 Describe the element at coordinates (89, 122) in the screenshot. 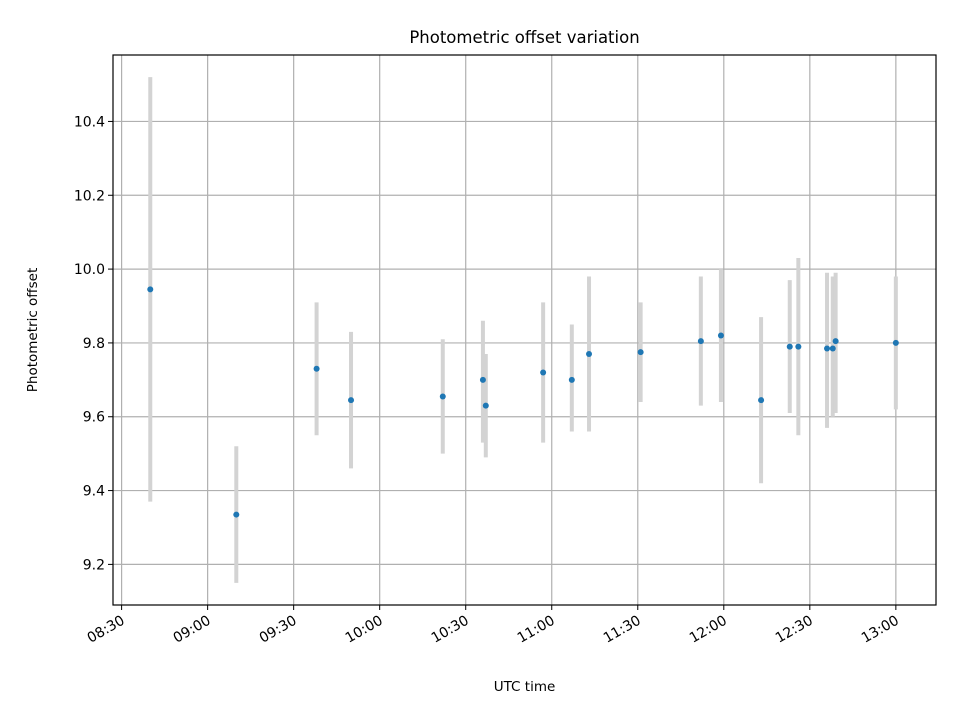

I see `y-tick-label: 10.4` at that location.